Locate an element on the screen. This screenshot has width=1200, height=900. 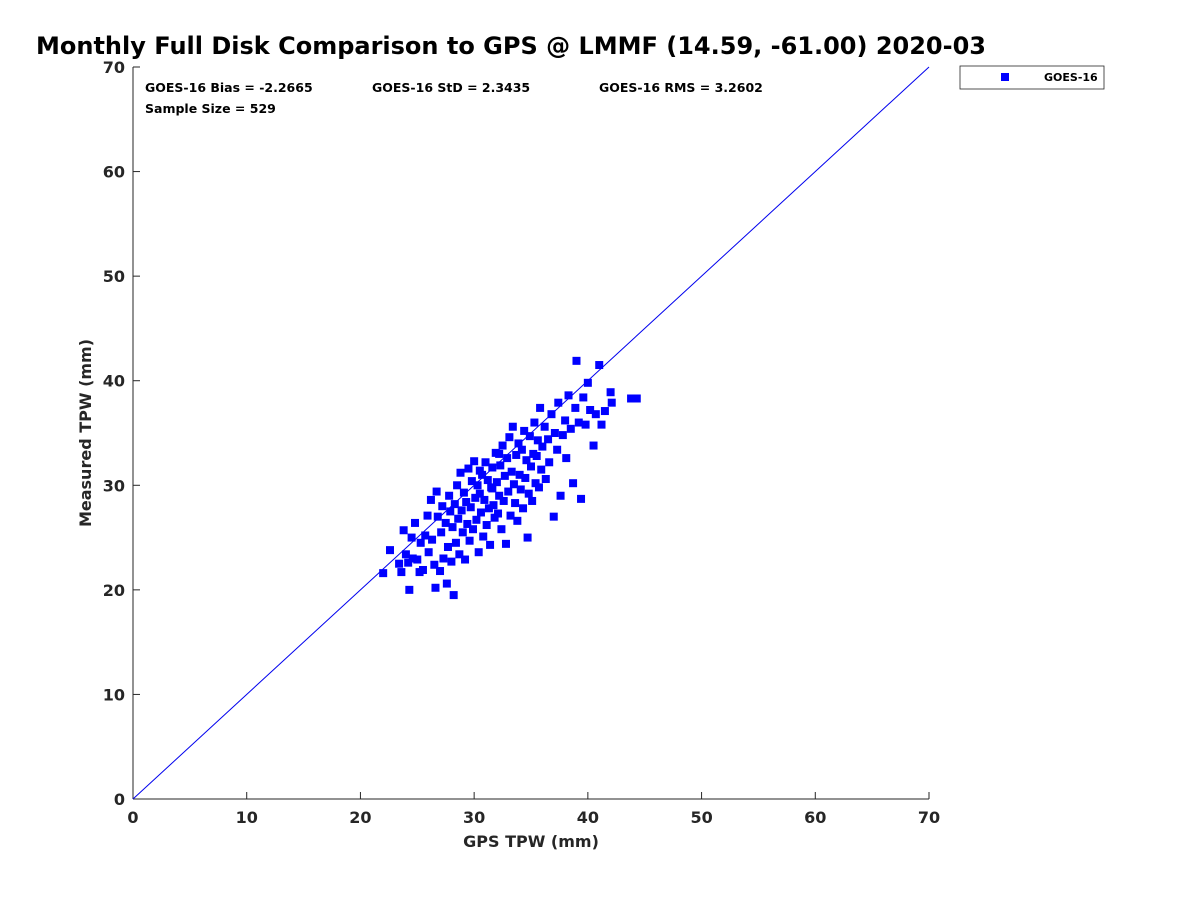
y-tick-label: 60 is located at coordinates (114, 172).